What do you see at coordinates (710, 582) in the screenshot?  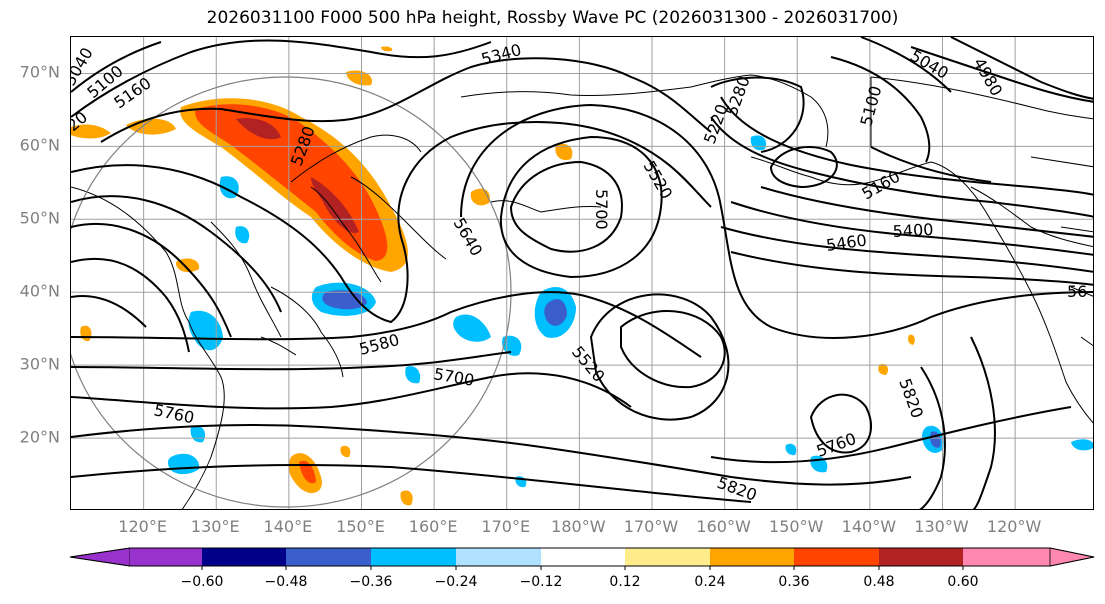 I see `colorbar-tick-label: 0.24` at bounding box center [710, 582].